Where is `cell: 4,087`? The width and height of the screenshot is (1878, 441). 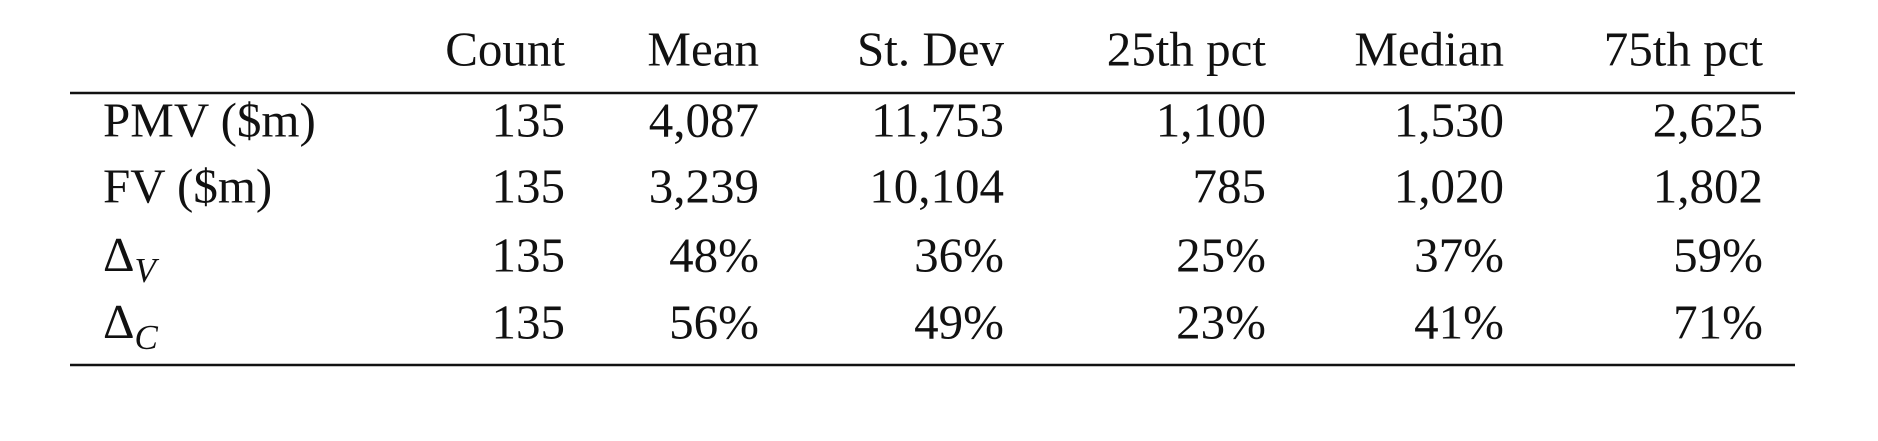 cell: 4,087 is located at coordinates (704, 119).